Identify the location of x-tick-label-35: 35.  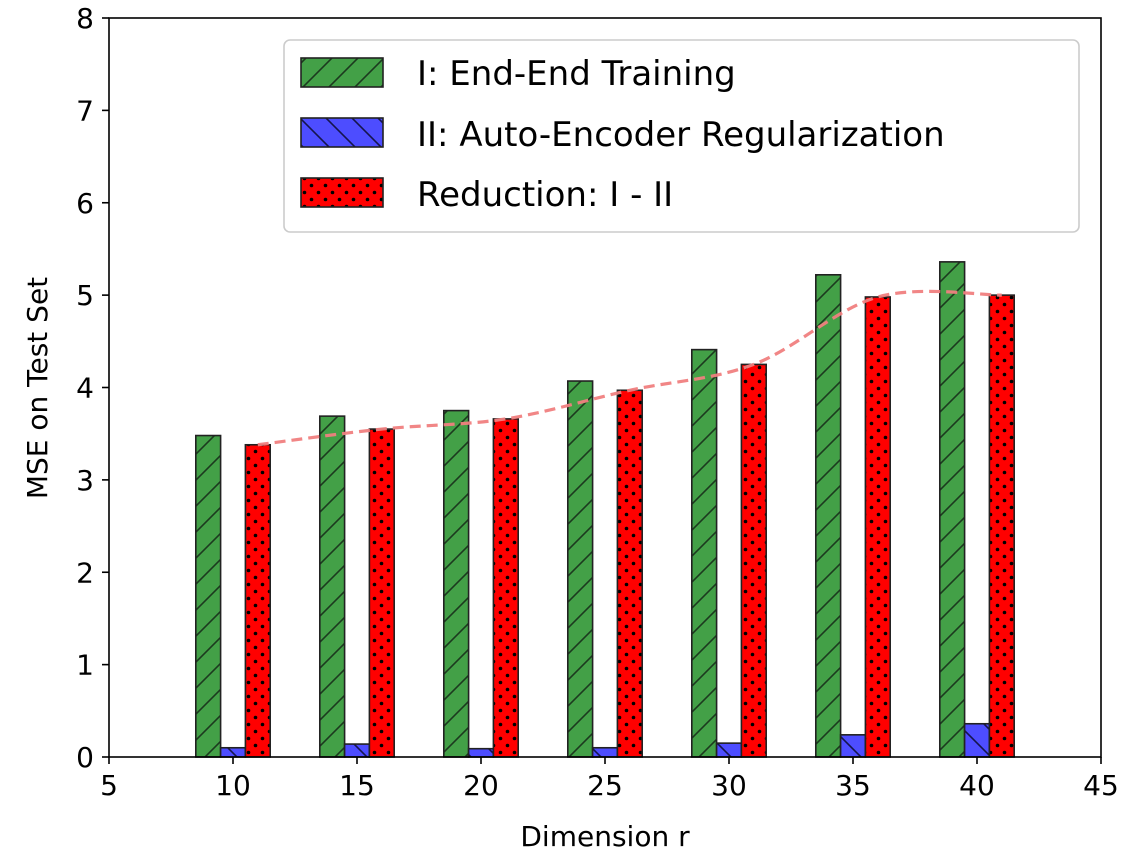
(853, 785).